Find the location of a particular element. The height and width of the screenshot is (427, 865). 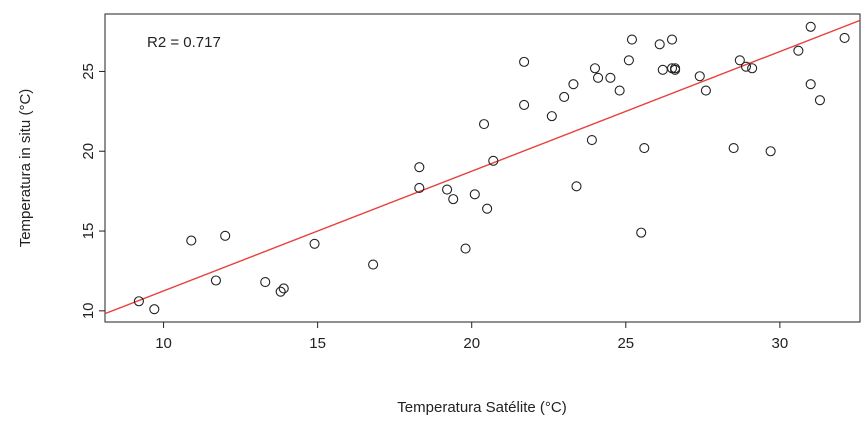

y-tick-label: 25 is located at coordinates (88, 71).